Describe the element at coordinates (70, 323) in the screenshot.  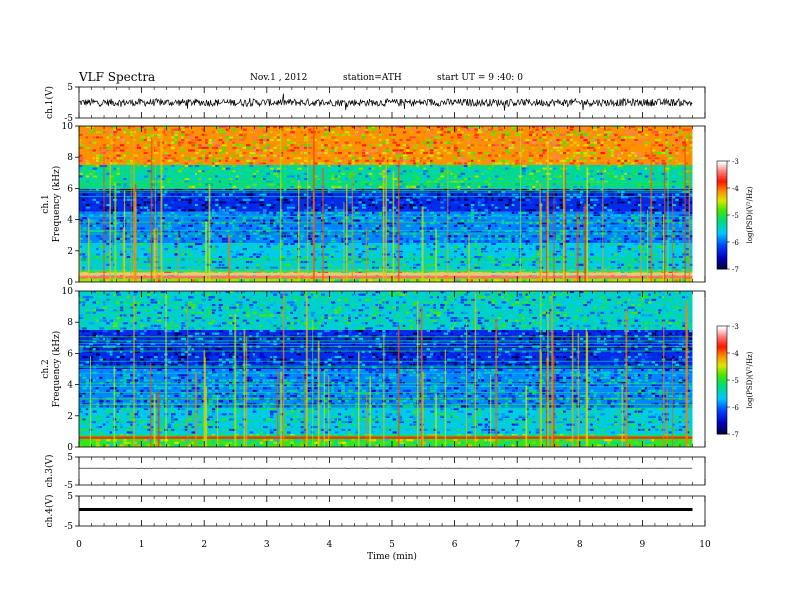
I see `y-tick-label: 8` at that location.